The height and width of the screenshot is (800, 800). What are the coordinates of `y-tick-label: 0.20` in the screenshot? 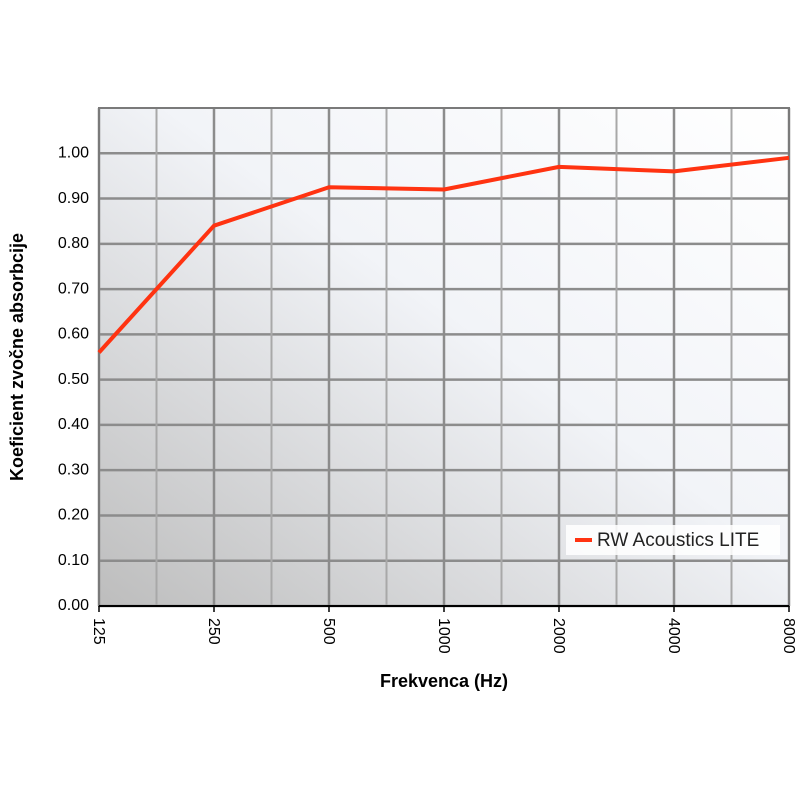 It's located at (73, 515).